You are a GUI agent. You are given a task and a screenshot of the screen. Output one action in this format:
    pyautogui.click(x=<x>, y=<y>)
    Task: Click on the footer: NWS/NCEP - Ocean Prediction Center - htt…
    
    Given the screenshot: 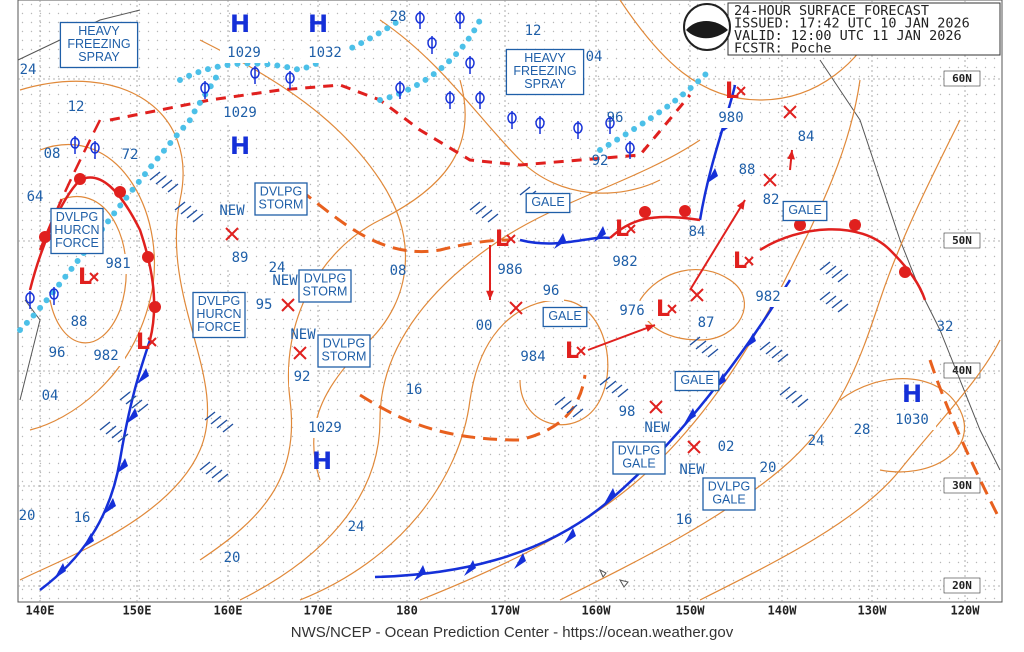 What is the action you would take?
    pyautogui.click(x=512, y=632)
    